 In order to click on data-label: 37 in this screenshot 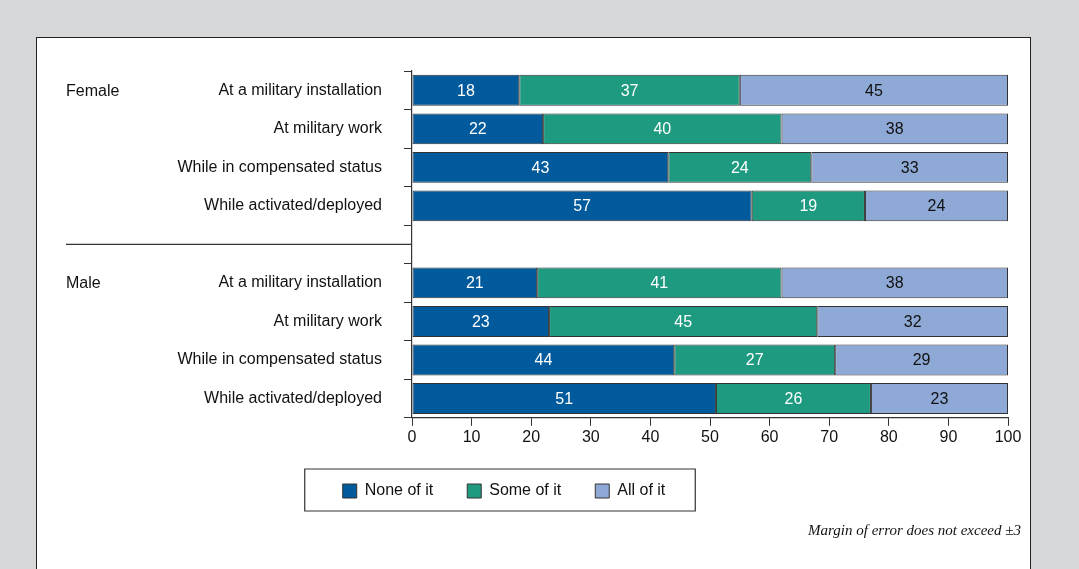, I will do `click(629, 90)`.